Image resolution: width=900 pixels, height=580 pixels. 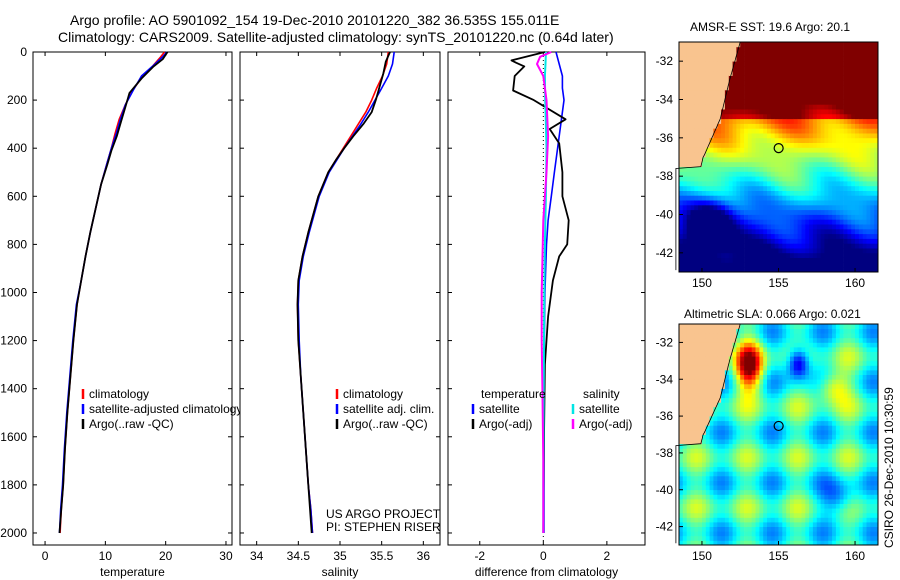 I want to click on series-line-salinity-argo-adj-, so click(x=544, y=292).